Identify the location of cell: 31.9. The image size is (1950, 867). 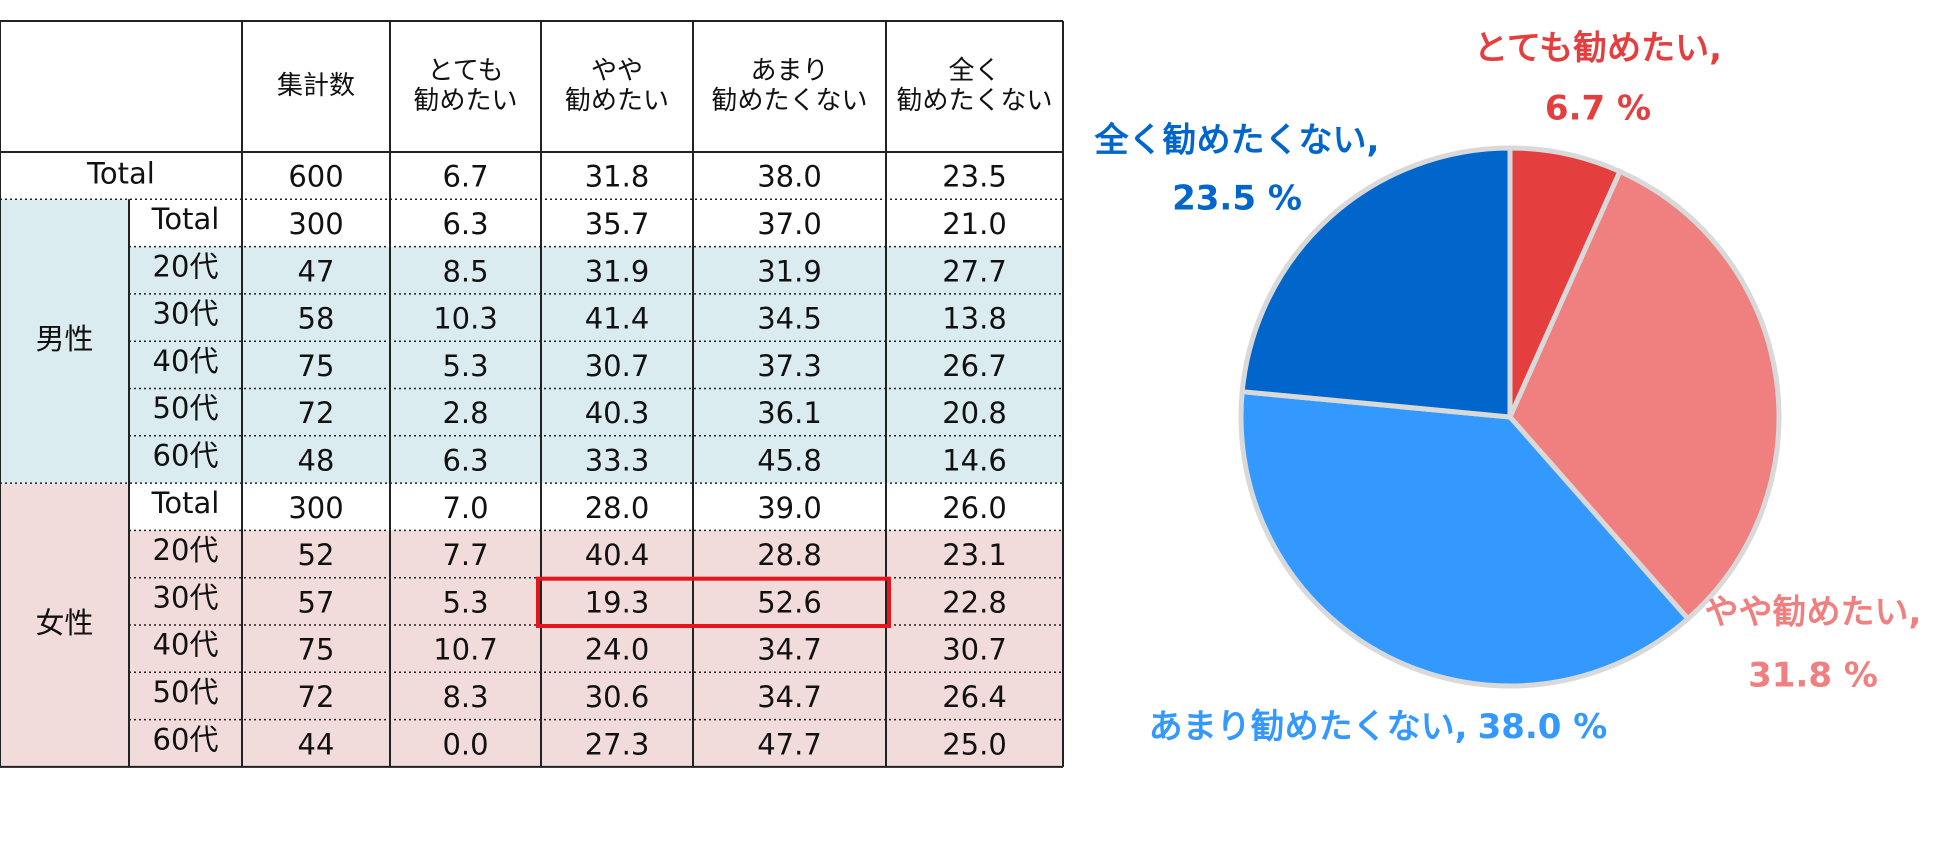
(789, 271).